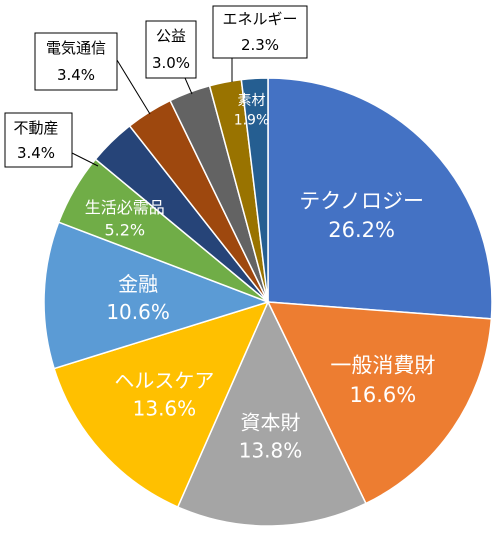 The width and height of the screenshot is (500, 540). What do you see at coordinates (165, 409) in the screenshot?
I see `slice-value-3: 13.6%` at bounding box center [165, 409].